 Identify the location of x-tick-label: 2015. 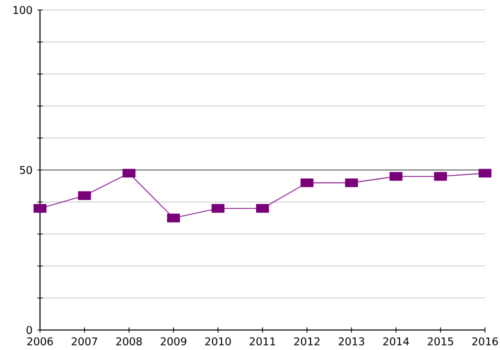
(441, 341).